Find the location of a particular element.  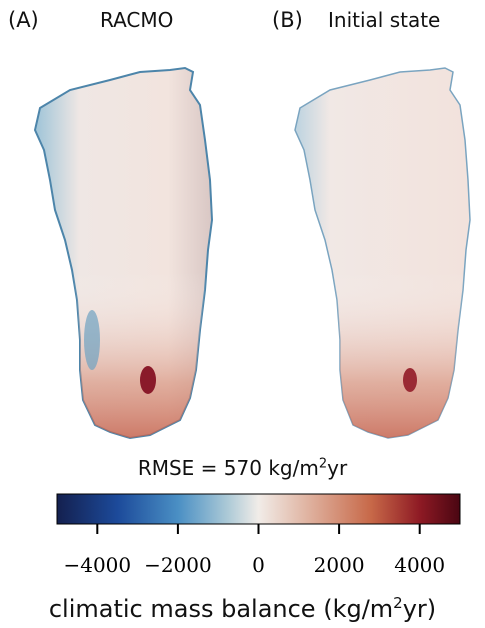

panel-b-letter: (B) is located at coordinates (287, 20).